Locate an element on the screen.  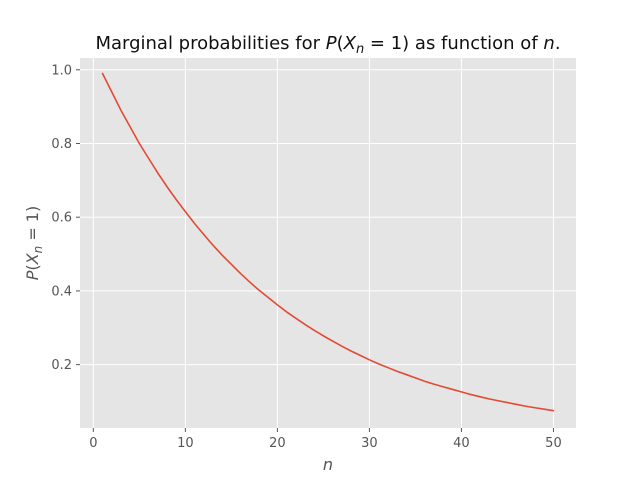
x-axis-label: n is located at coordinates (328, 464).